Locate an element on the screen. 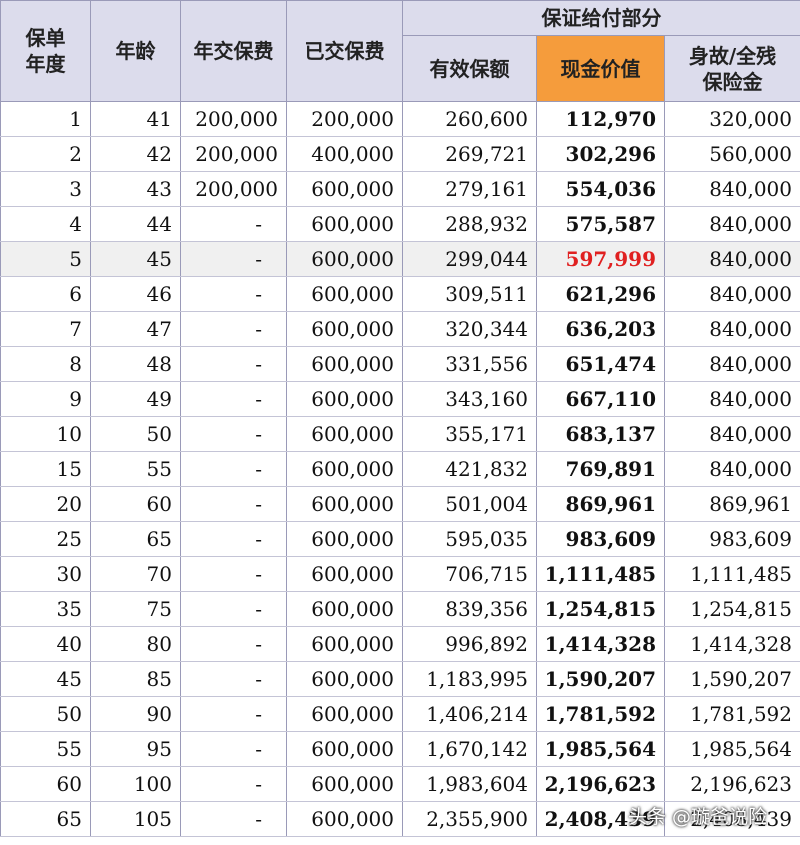 The image size is (800, 845). cell-cash-value: 302,296 is located at coordinates (600, 154).